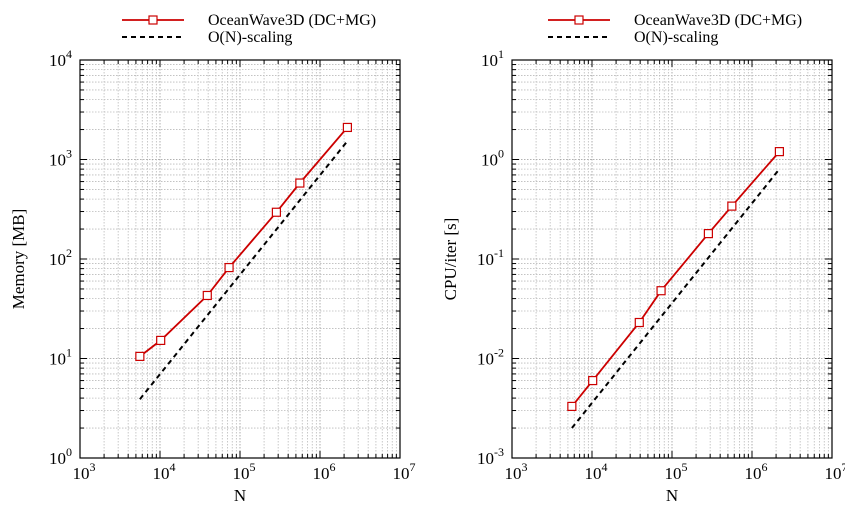 This screenshot has width=845, height=506. What do you see at coordinates (450, 259) in the screenshot?
I see `y-axis-label: CPU/iter [s]` at bounding box center [450, 259].